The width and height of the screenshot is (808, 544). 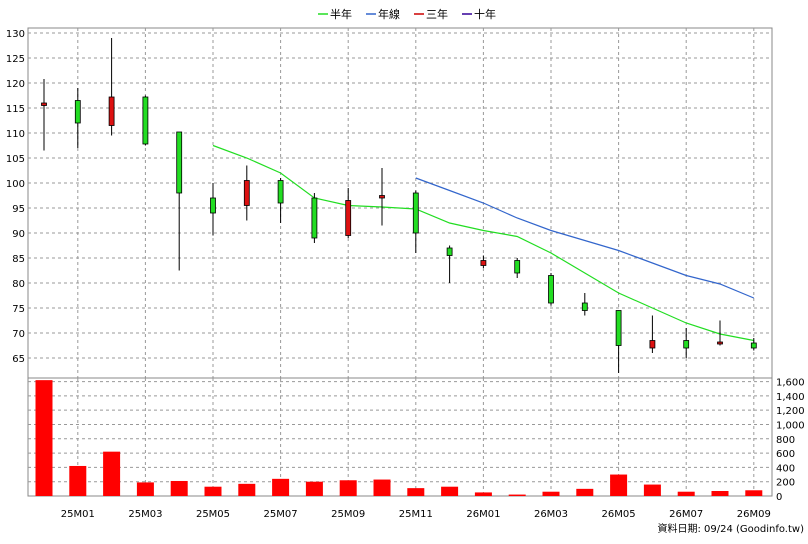 What do you see at coordinates (15, 34) in the screenshot?
I see `price-tick-label-130: 130` at bounding box center [15, 34].